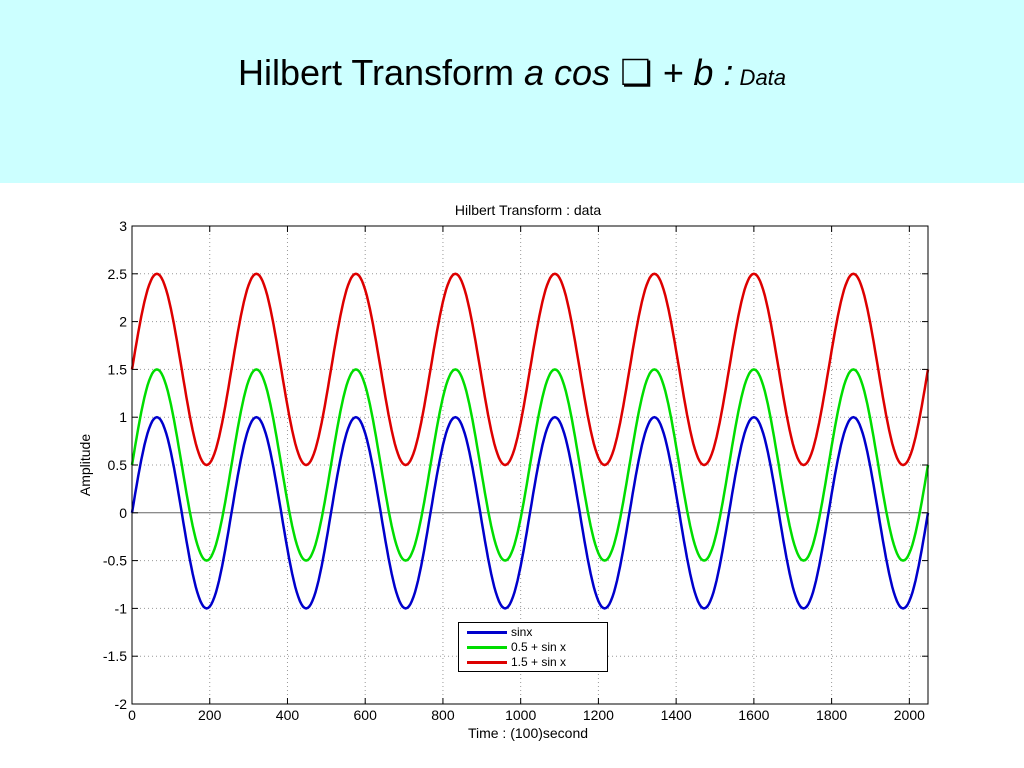  Describe the element at coordinates (676, 715) in the screenshot. I see `x-tick-label: 1400` at that location.